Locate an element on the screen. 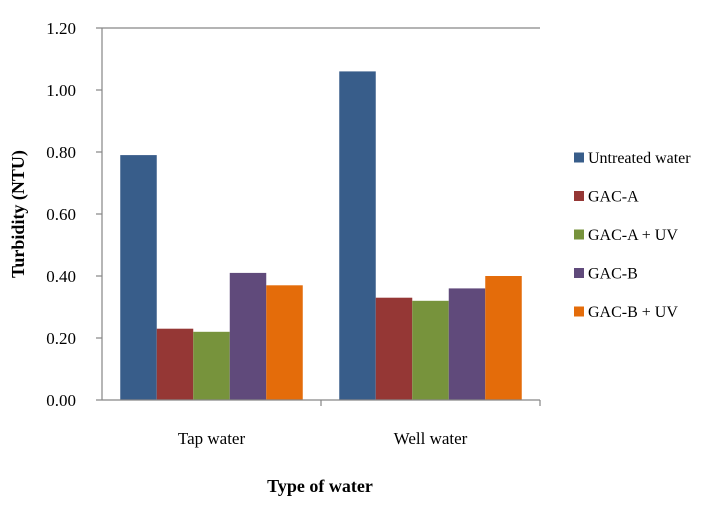 The image size is (713, 526). legend-label: GAC-A is located at coordinates (613, 197).